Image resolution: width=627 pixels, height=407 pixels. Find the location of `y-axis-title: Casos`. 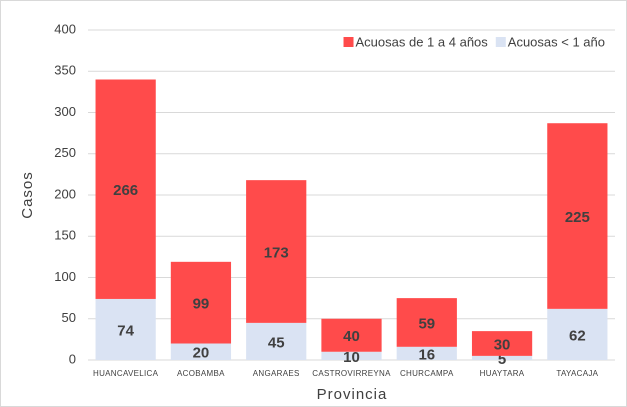

y-axis-title: Casos is located at coordinates (27, 195).